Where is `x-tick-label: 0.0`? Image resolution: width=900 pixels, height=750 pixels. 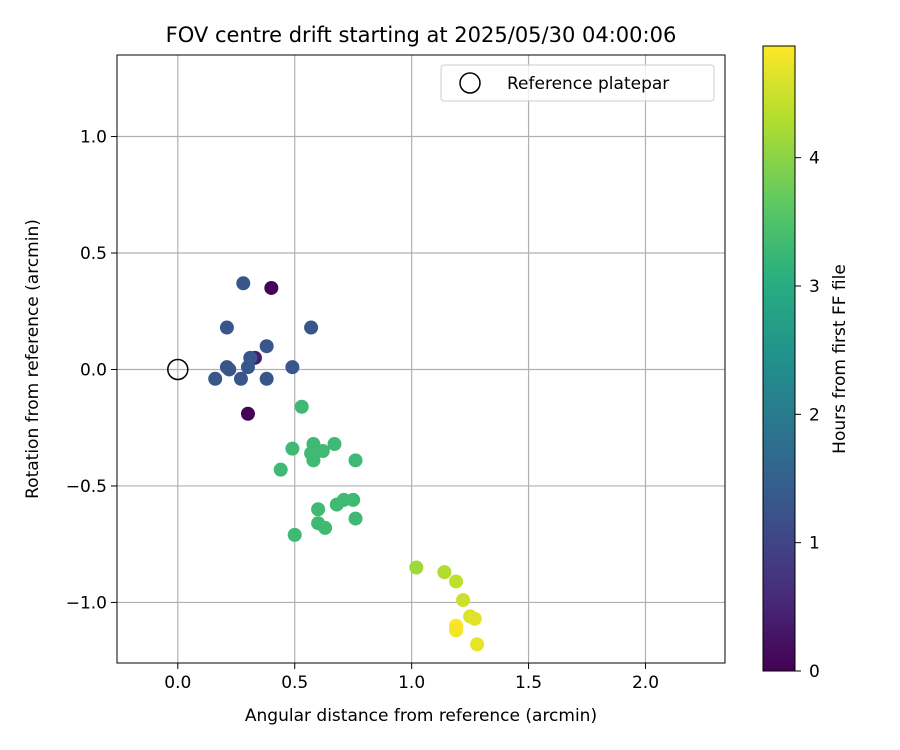
x-tick-label: 0.0 is located at coordinates (177, 683).